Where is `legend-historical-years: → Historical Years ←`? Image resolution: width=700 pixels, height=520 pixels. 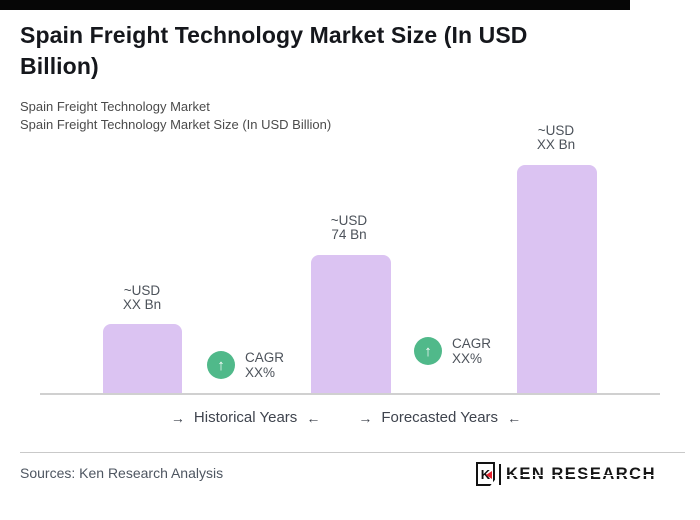 legend-historical-years: → Historical Years ← is located at coordinates (245, 417).